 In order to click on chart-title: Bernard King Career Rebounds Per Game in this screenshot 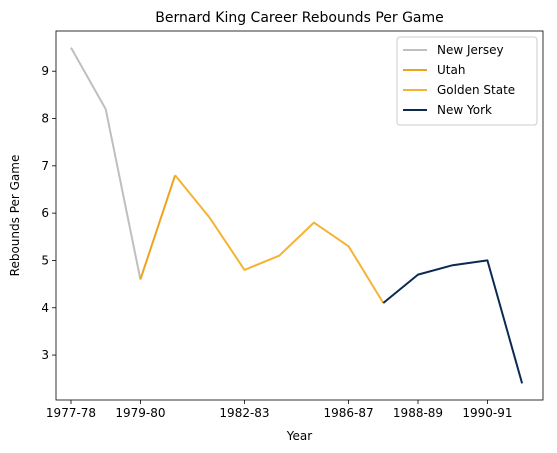, I will do `click(299, 18)`.